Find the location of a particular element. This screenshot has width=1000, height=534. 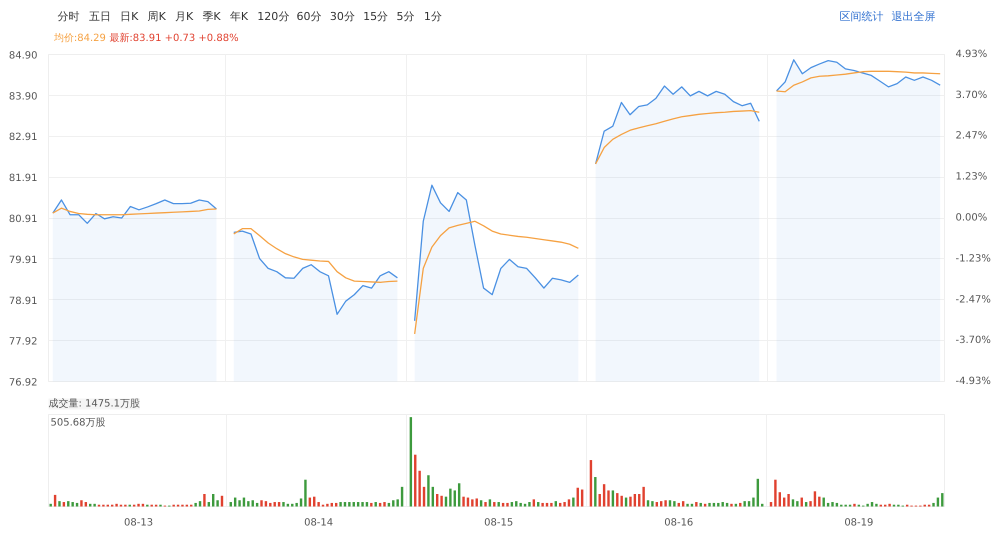

y-tick-label: 78.91 is located at coordinates (23, 301).